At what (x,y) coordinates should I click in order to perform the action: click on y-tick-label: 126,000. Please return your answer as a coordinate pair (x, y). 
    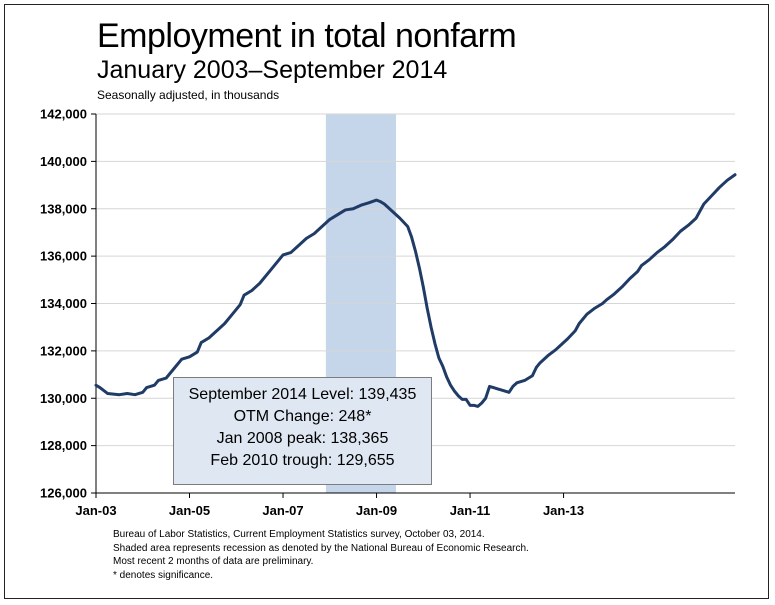
    Looking at the image, I should click on (63, 493).